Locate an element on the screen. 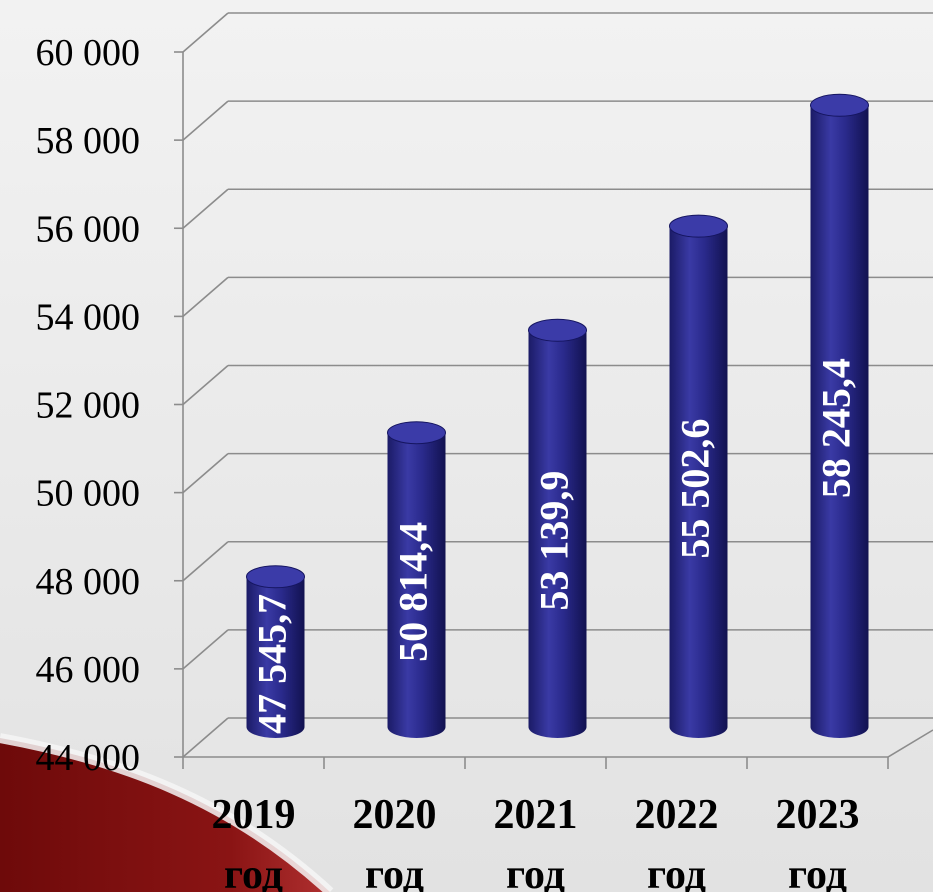  data-label: 58 245,4 is located at coordinates (836, 428).